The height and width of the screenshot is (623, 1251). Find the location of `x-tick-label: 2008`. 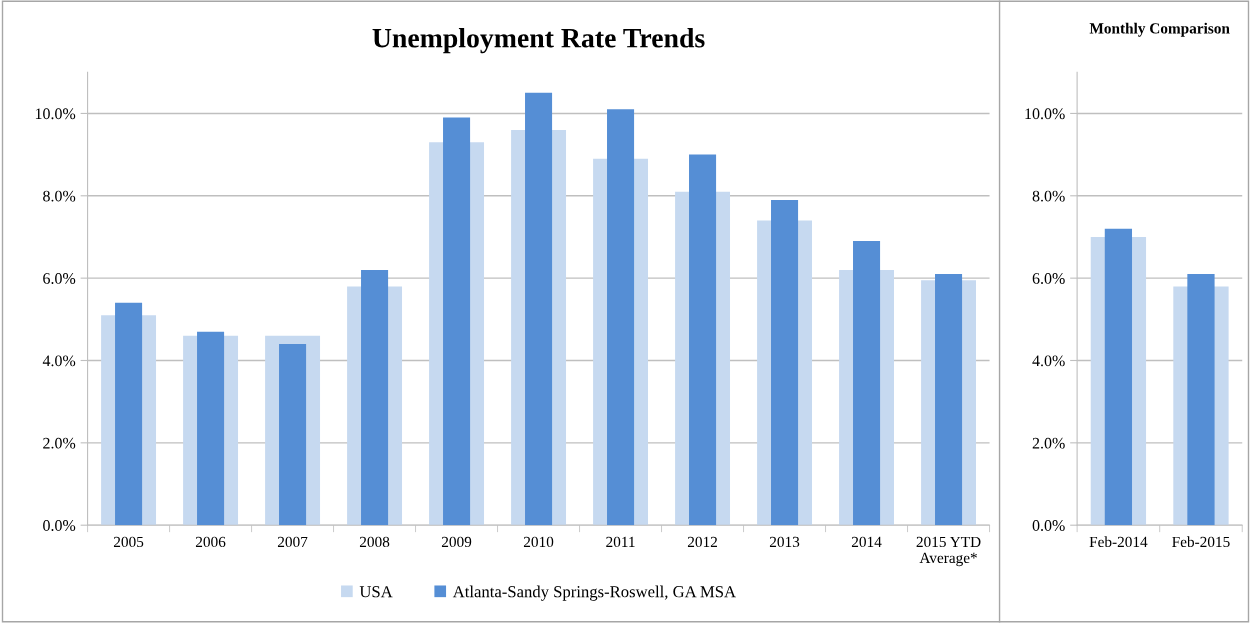

x-tick-label: 2008 is located at coordinates (374, 542).